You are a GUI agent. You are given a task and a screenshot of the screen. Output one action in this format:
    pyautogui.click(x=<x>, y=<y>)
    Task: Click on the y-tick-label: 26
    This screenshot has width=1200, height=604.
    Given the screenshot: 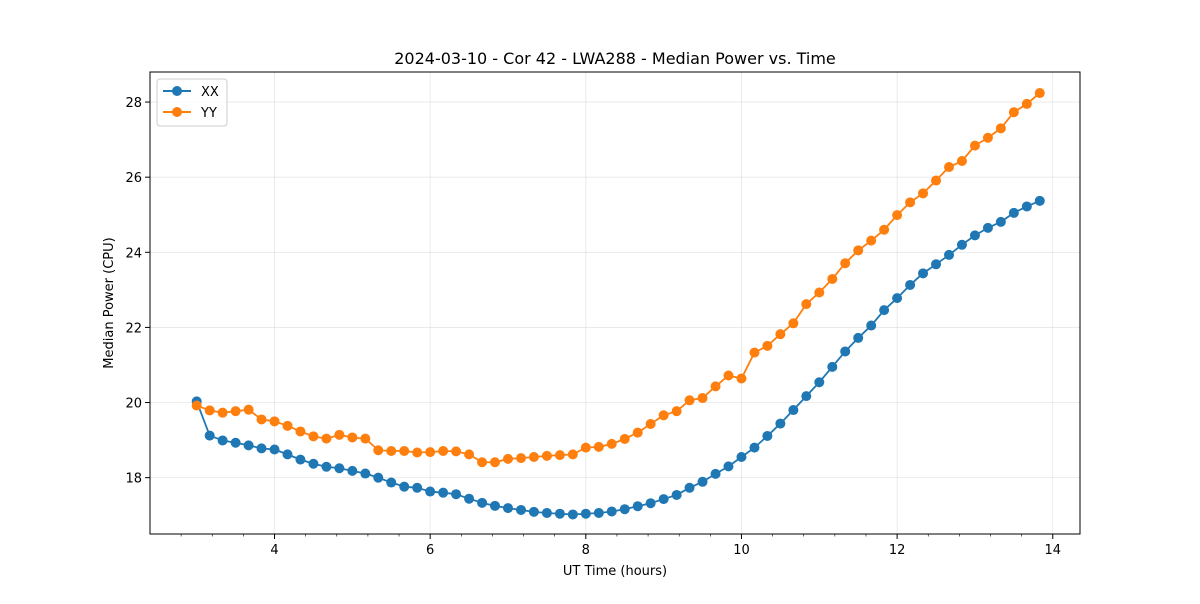 What is the action you would take?
    pyautogui.click(x=133, y=178)
    